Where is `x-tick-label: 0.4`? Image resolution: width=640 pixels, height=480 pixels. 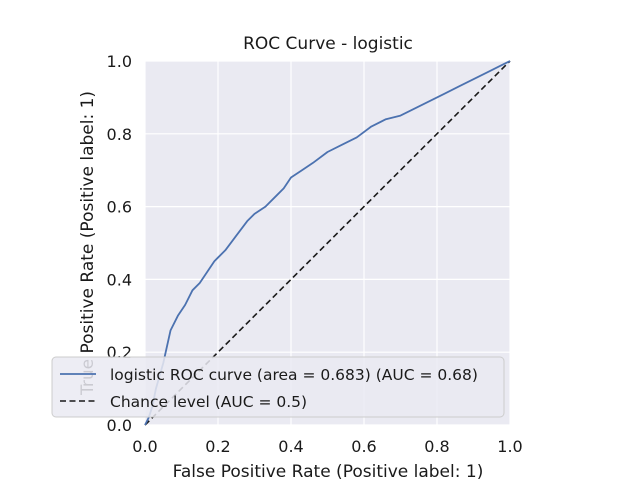 x-tick-label: 0.4 is located at coordinates (290, 446).